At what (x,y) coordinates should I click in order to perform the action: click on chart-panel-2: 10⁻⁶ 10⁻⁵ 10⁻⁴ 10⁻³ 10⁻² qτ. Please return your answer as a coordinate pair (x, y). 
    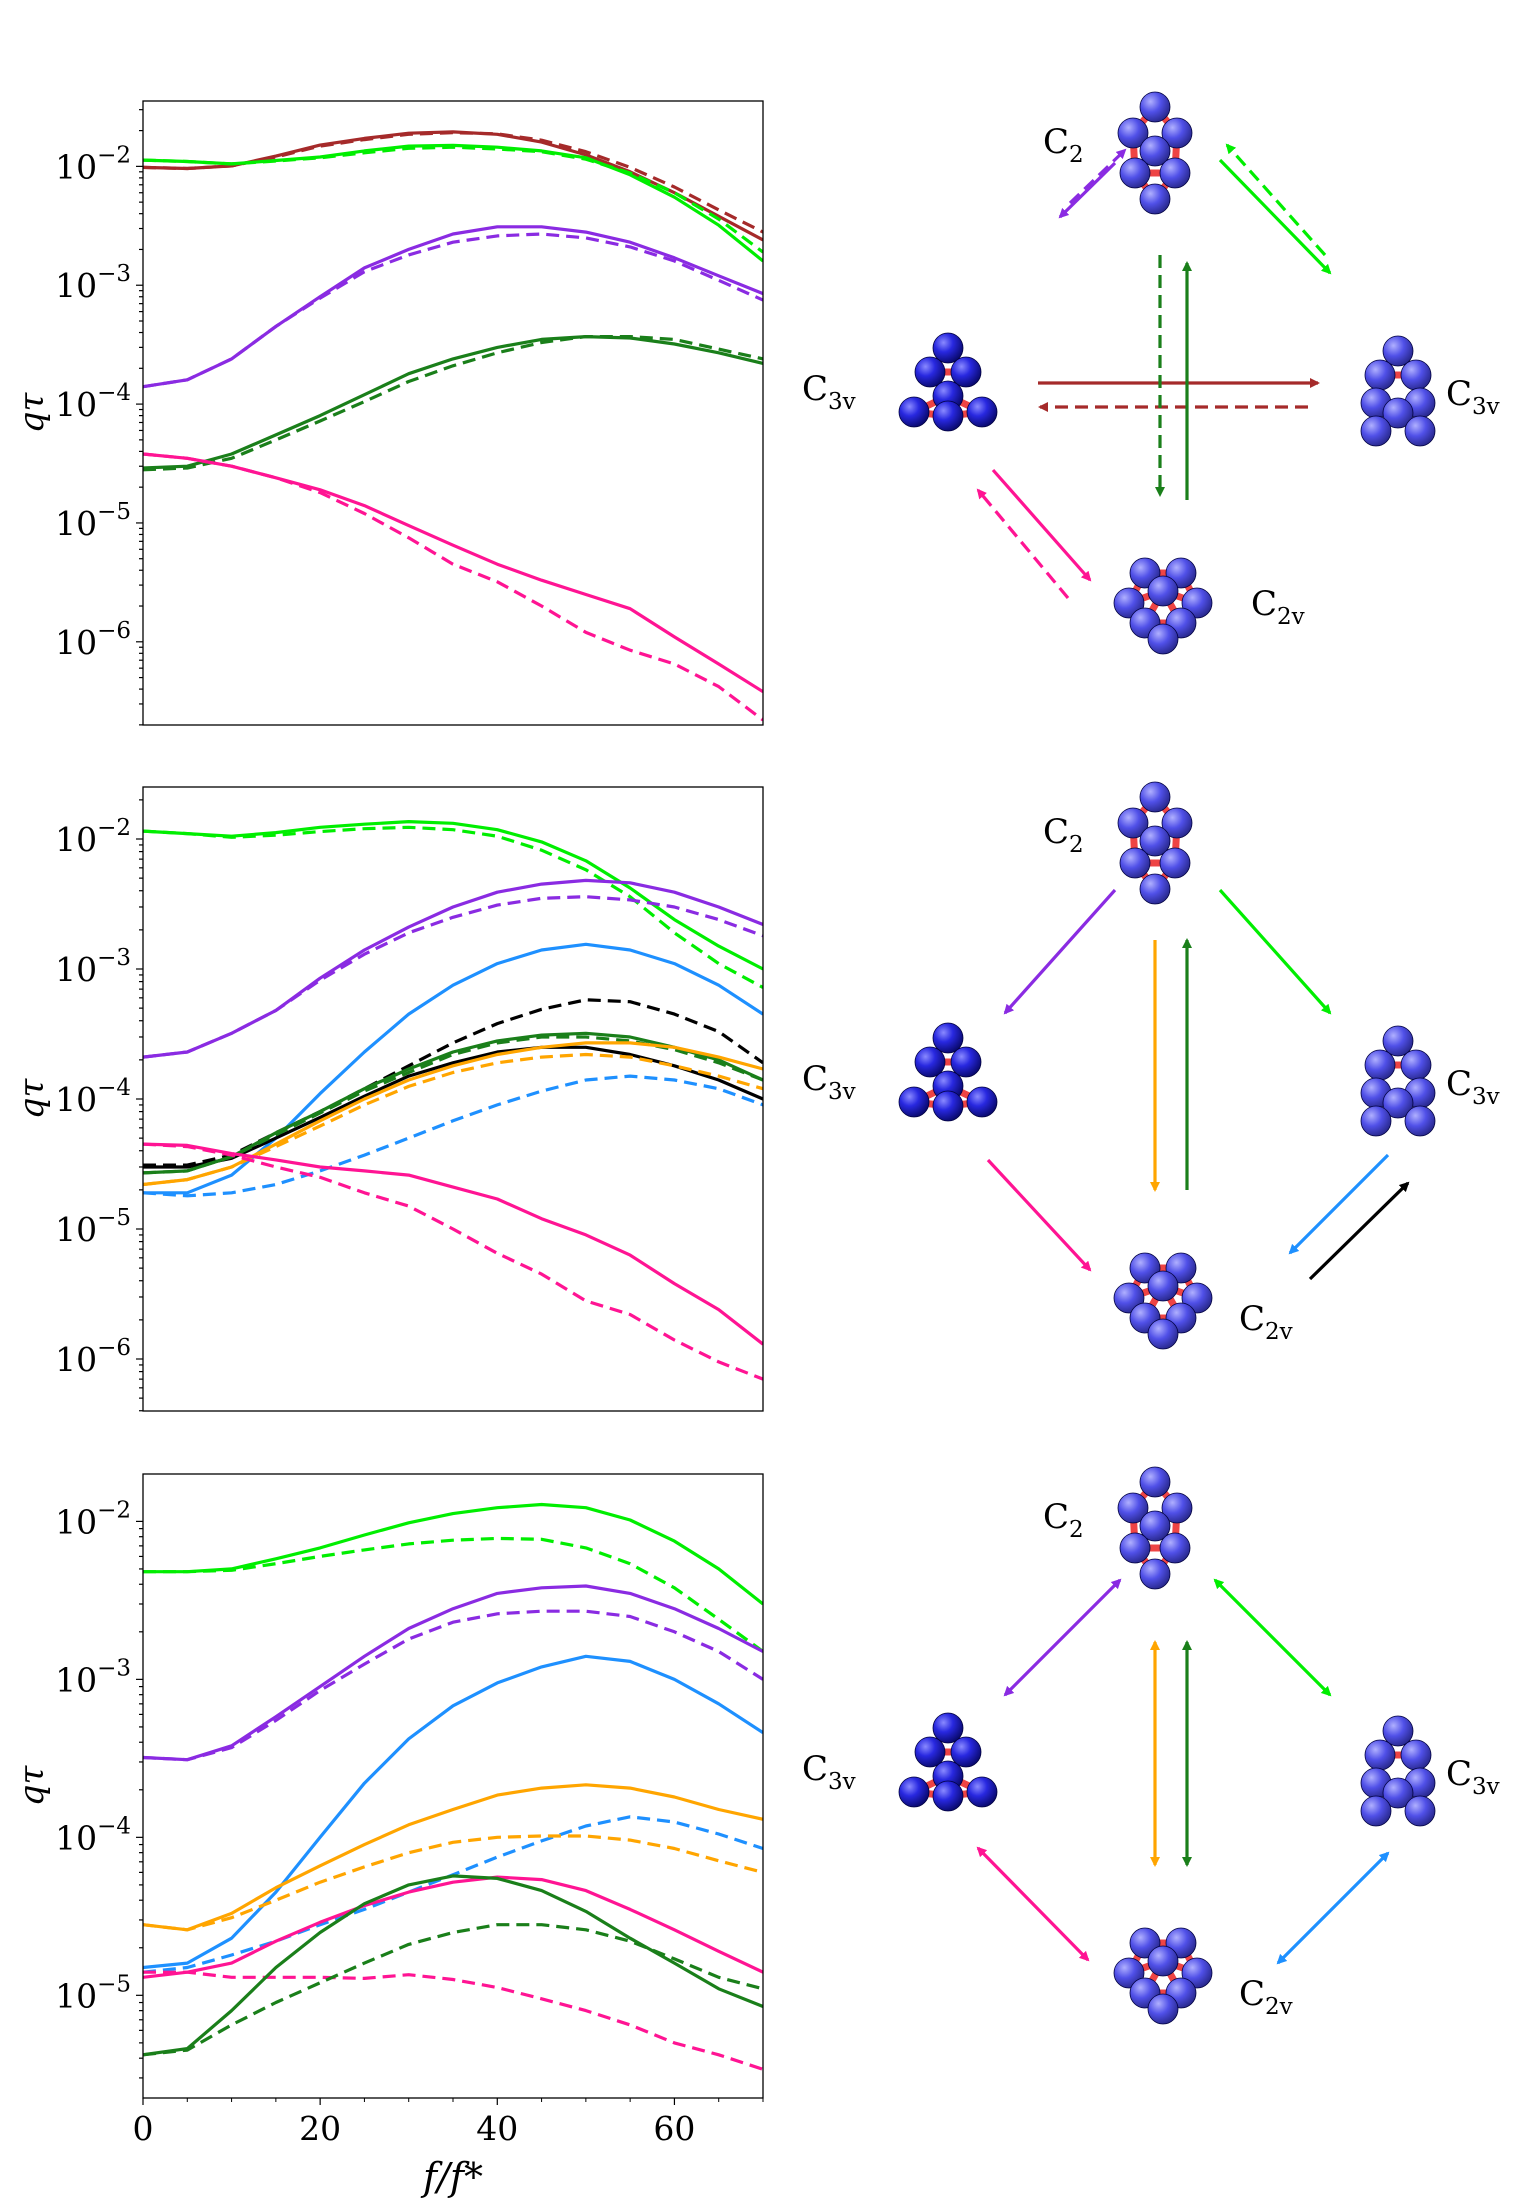
    Looking at the image, I should click on (388, 1099).